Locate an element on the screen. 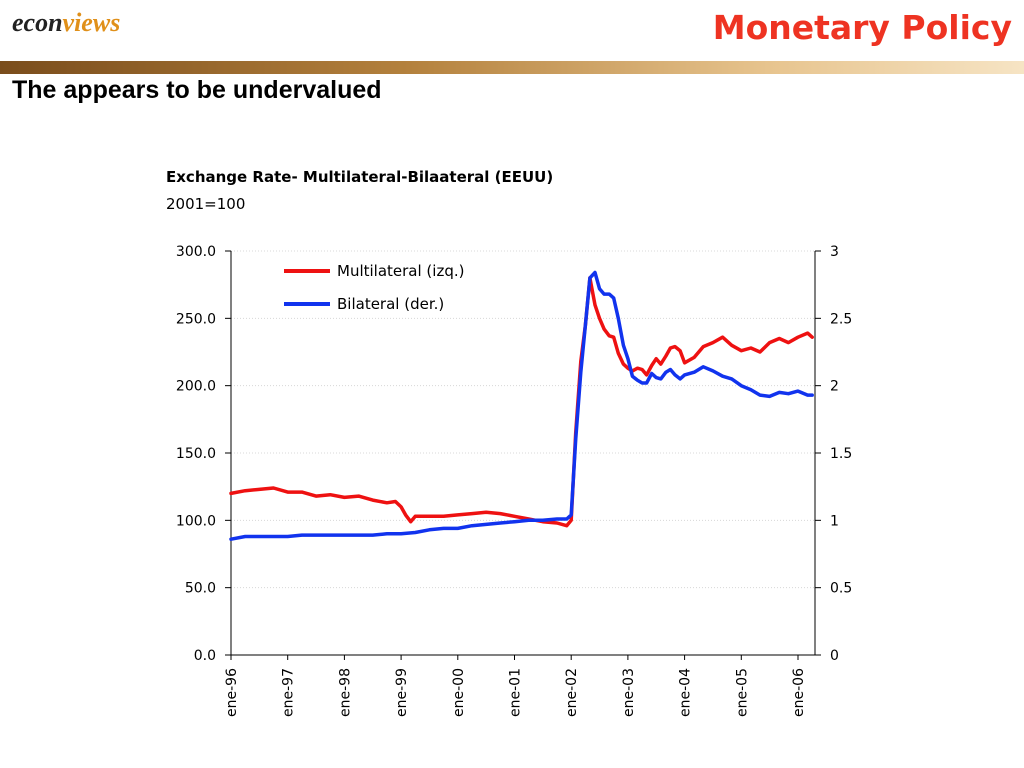 The height and width of the screenshot is (768, 1024). y-left-tick-label: 150.0 is located at coordinates (196, 454).